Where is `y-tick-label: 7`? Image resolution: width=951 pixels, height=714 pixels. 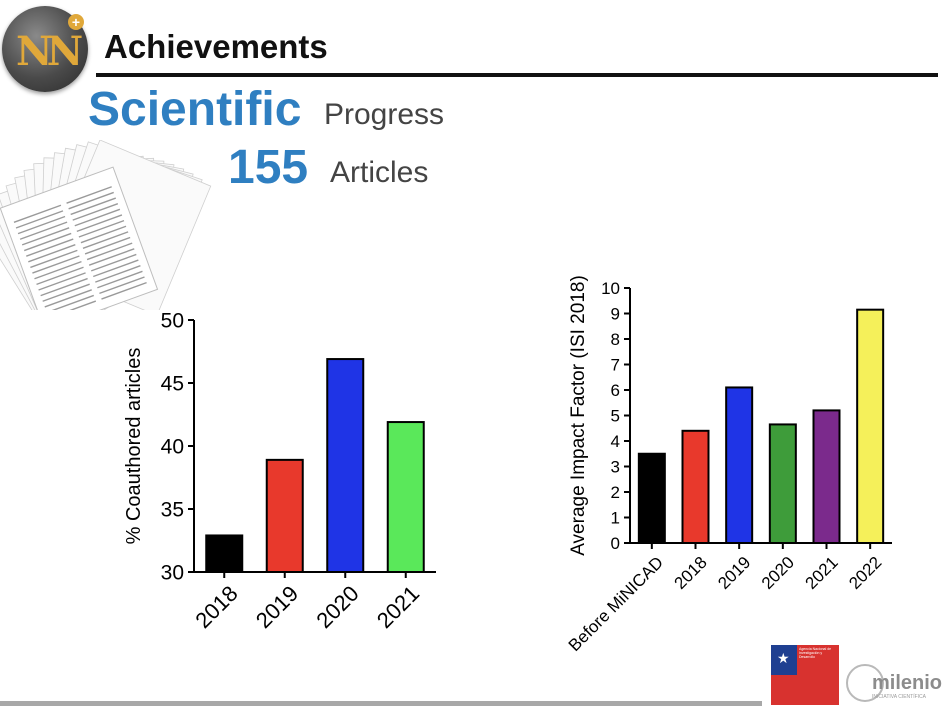
y-tick-label: 7 is located at coordinates (615, 364).